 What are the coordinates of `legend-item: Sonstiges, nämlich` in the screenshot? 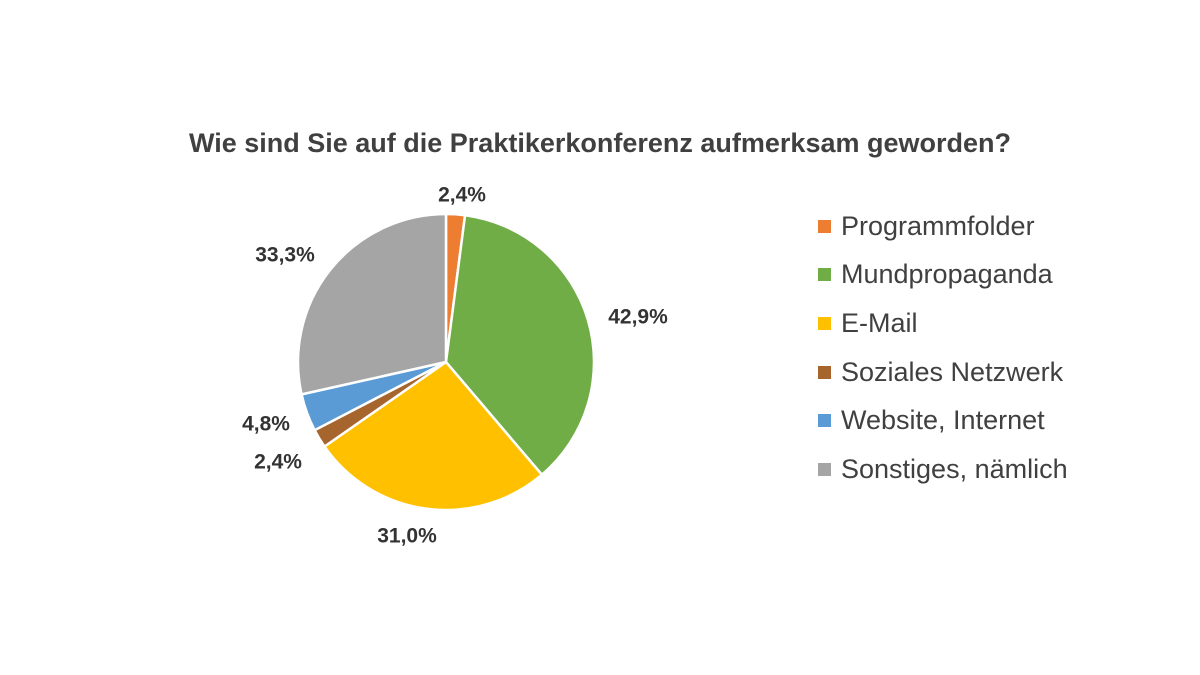 It's located at (943, 469).